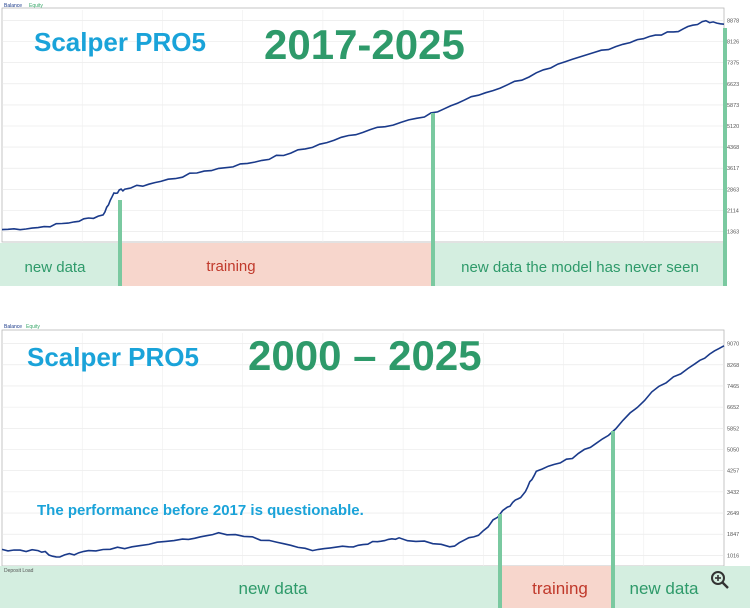 This screenshot has width=750, height=613. Describe the element at coordinates (733, 190) in the screenshot. I see `top-y-tick-label: 2863` at that location.